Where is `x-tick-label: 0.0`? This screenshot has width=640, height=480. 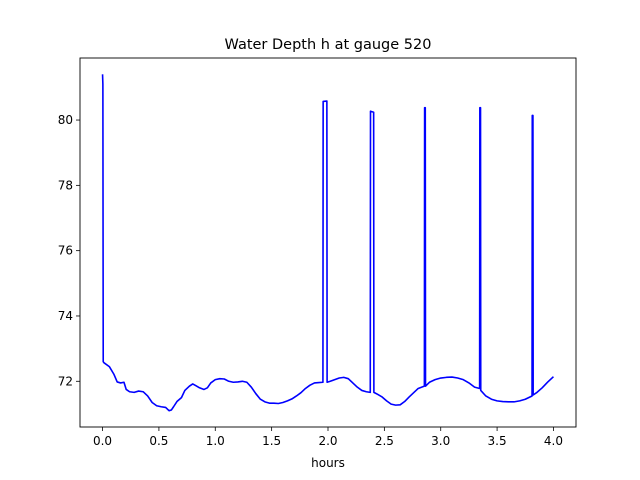
x-tick-label: 0.0 is located at coordinates (102, 441).